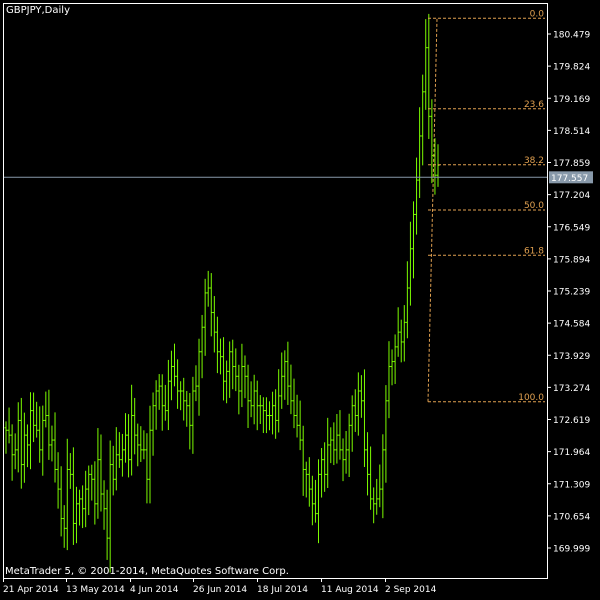 Image resolution: width=600 pixels, height=600 pixels. Describe the element at coordinates (571, 453) in the screenshot. I see `y-tick-label: 171.964` at that location.